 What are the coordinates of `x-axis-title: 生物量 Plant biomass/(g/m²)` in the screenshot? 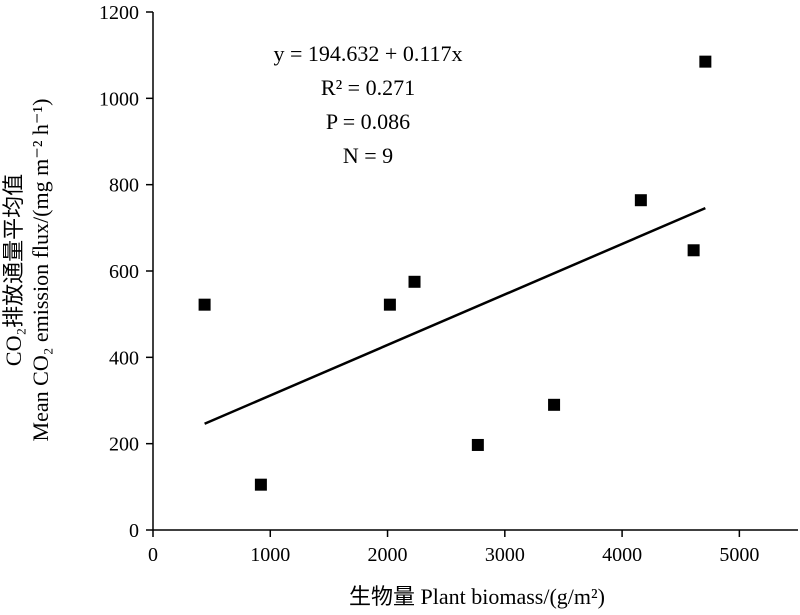 It's located at (477, 596).